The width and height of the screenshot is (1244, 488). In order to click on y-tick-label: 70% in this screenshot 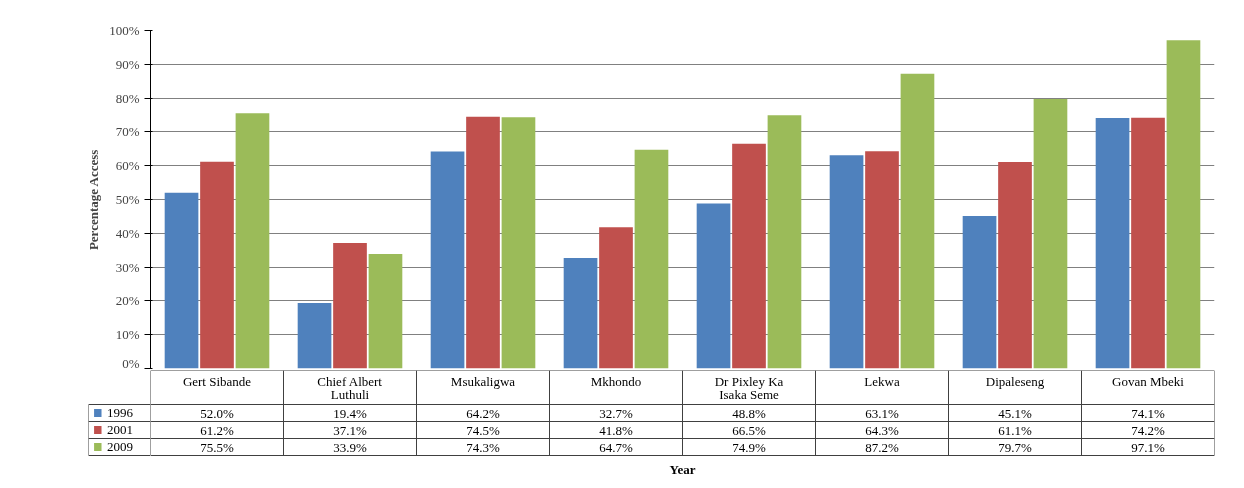, I will do `click(127, 132)`.